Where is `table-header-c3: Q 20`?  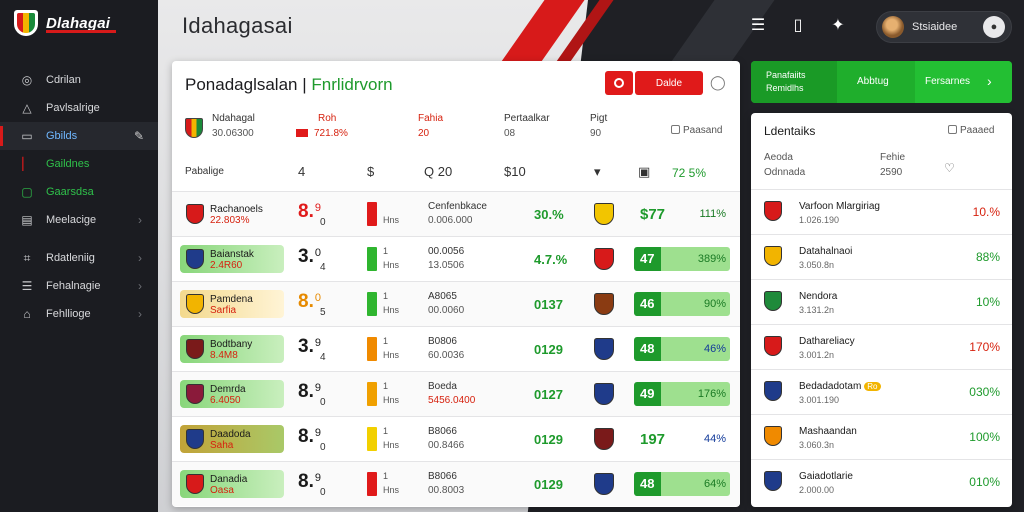
table-header-c3: Q 20 is located at coordinates (438, 171).